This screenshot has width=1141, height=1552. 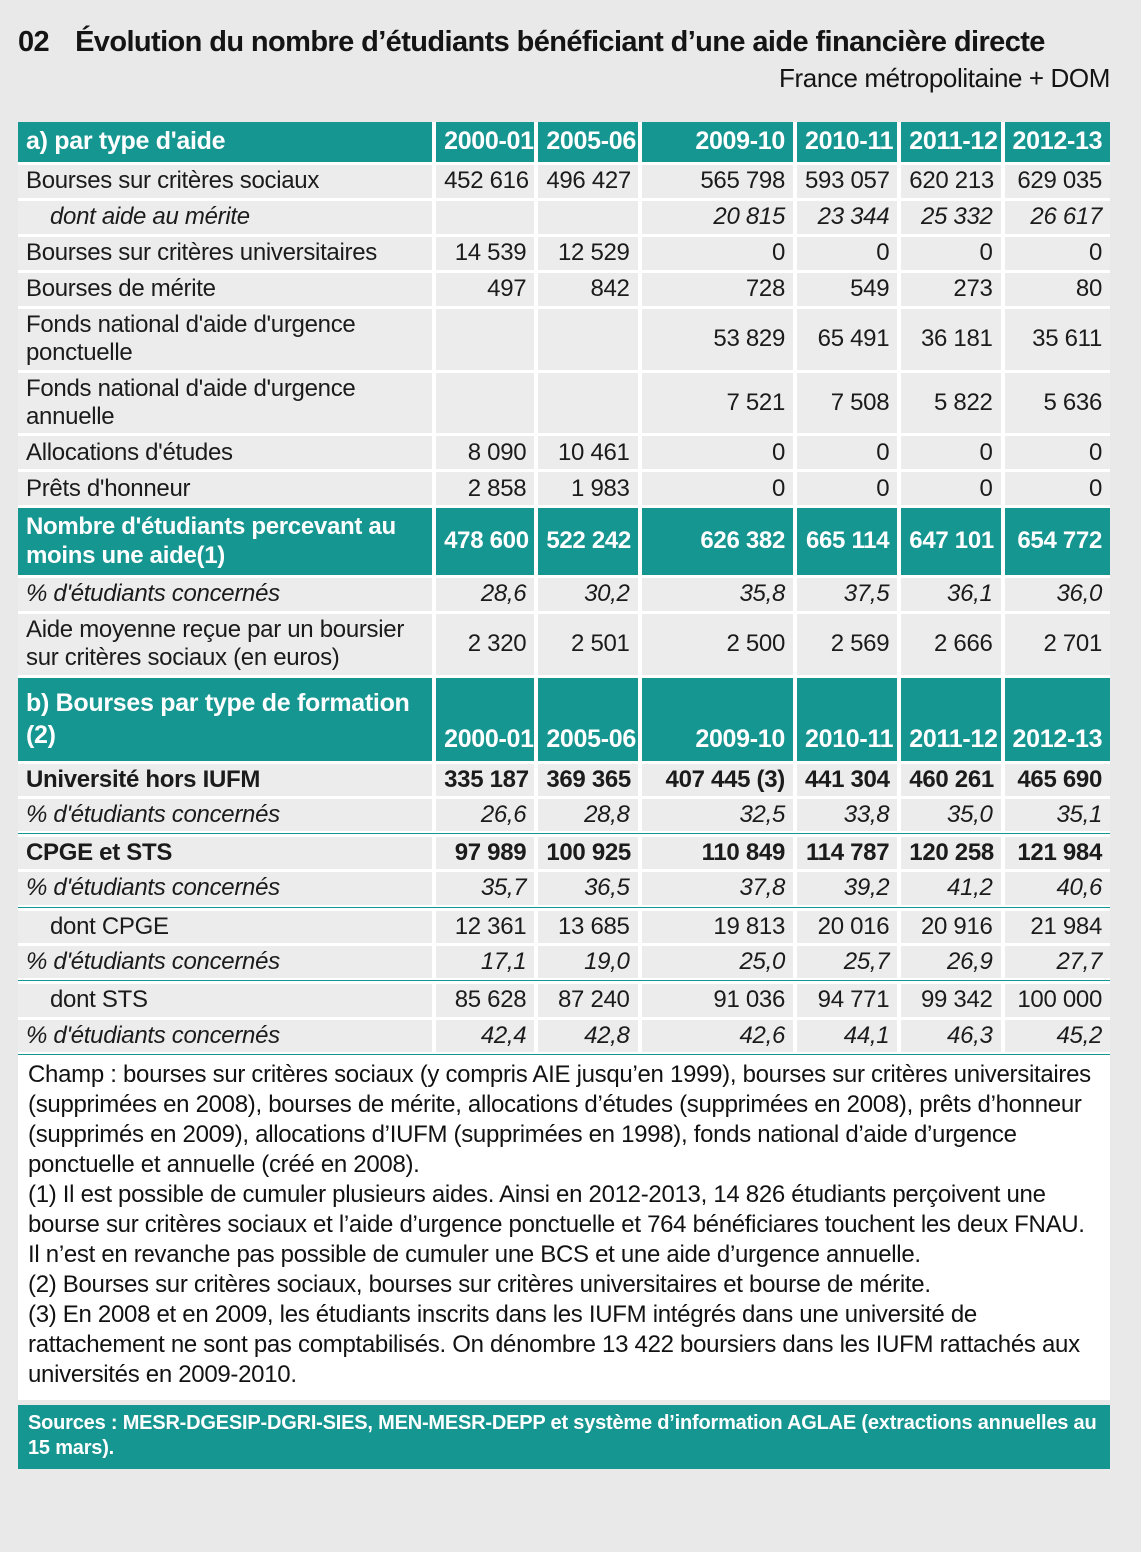 I want to click on cell-value: 549, so click(x=845, y=288).